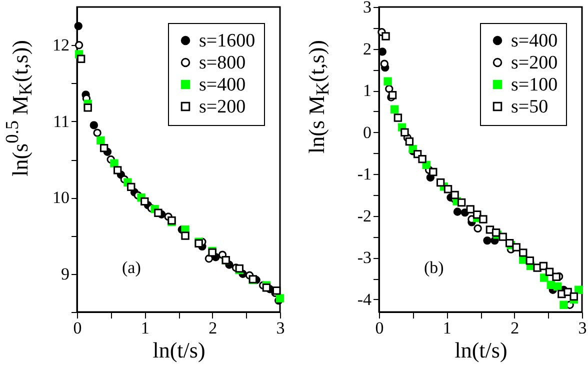 The height and width of the screenshot is (365, 588). What do you see at coordinates (364, 216) in the screenshot?
I see `y-tick-label: -2` at bounding box center [364, 216].